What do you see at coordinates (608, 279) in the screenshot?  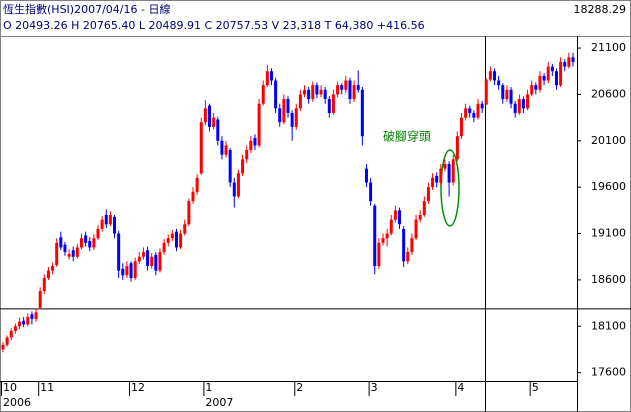 I see `y-tick-label: 18600` at bounding box center [608, 279].